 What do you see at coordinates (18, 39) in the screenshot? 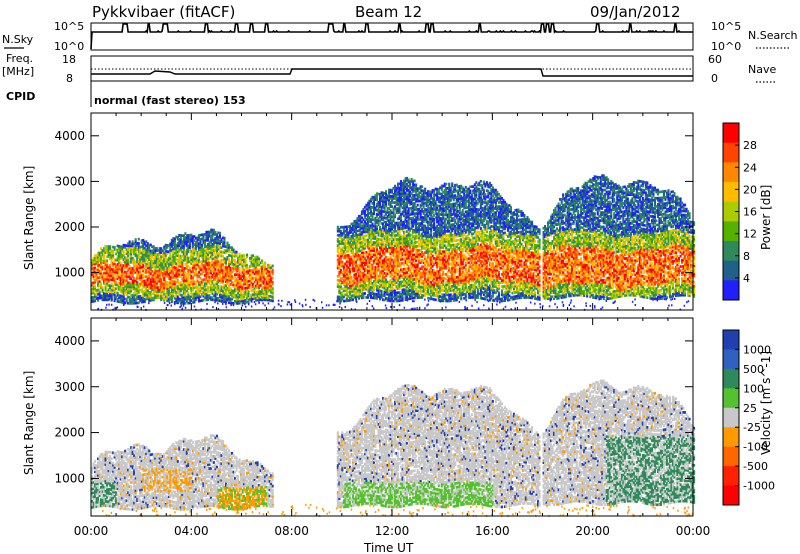
I see `nsky-label: N.Sky` at bounding box center [18, 39].